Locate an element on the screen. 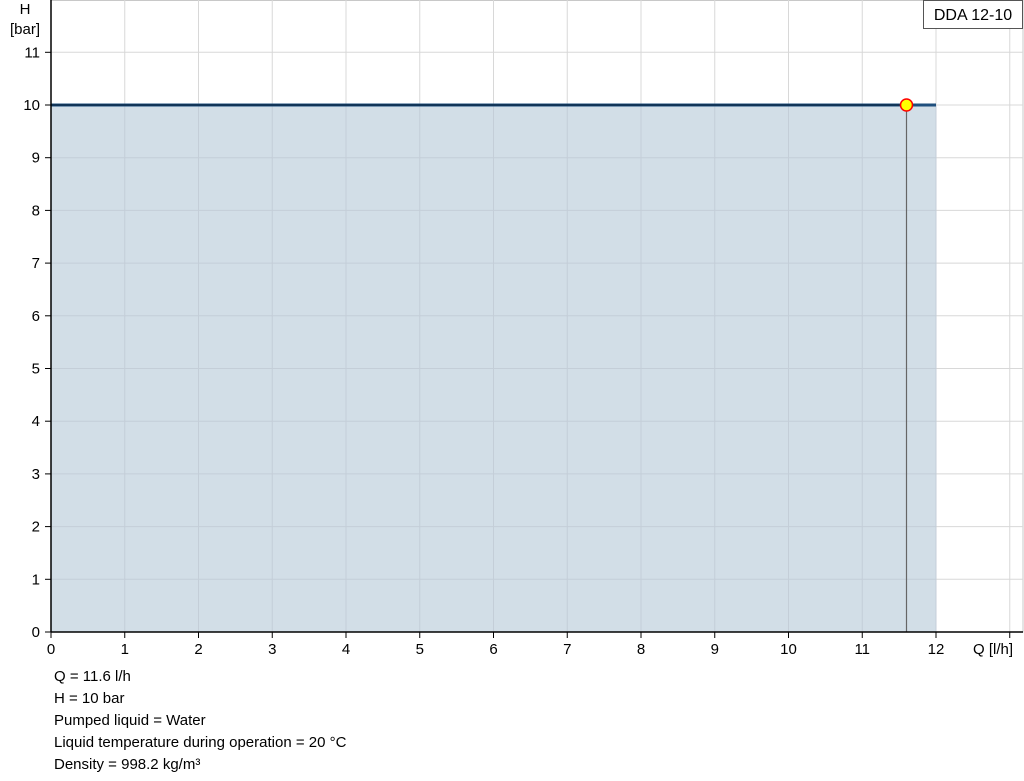 The height and width of the screenshot is (781, 1024). y-tick-label: 1 is located at coordinates (36, 579).